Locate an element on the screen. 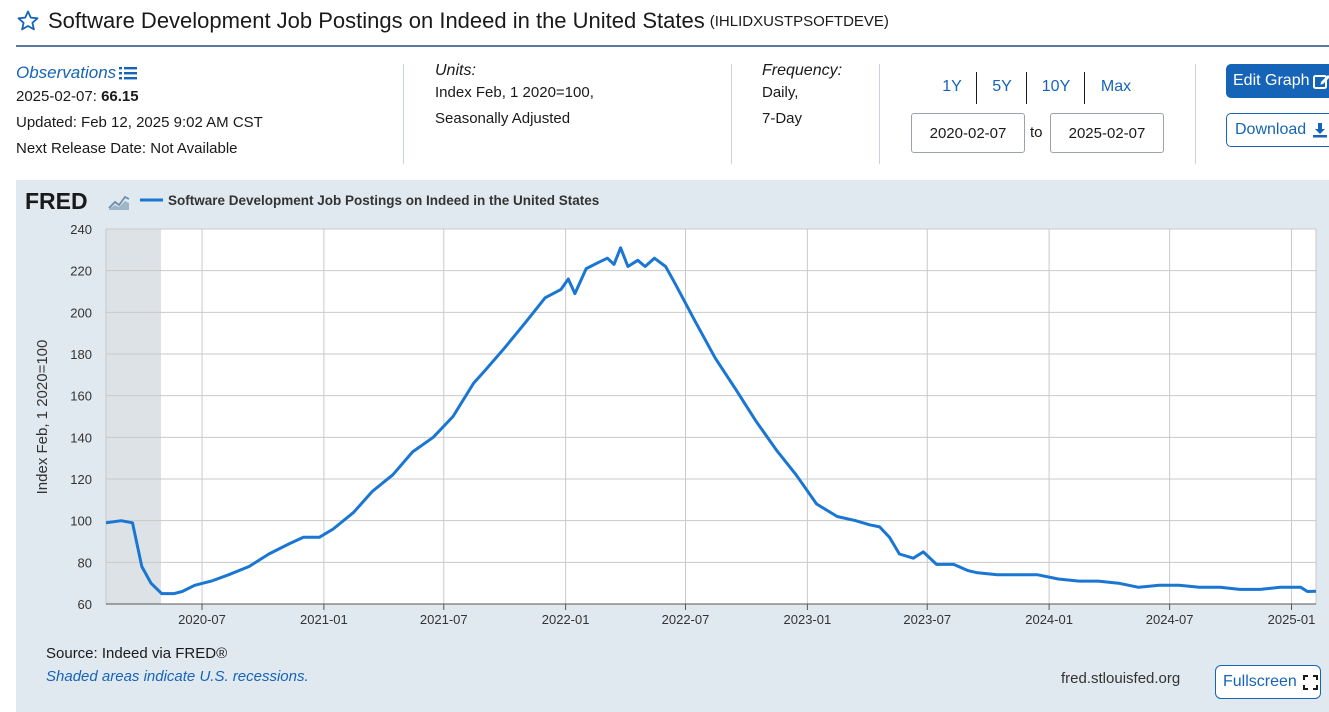 This screenshot has width=1329, height=712. x-tick-label: 2021-01 is located at coordinates (324, 619).